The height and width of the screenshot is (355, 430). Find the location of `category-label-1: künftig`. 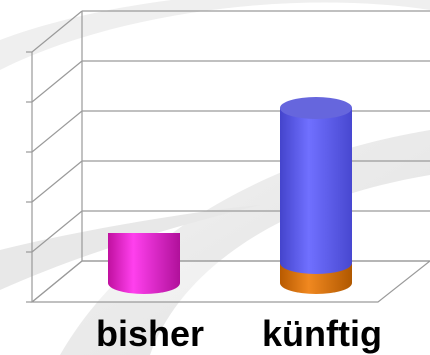

category-label-1: künftig is located at coordinates (322, 333).